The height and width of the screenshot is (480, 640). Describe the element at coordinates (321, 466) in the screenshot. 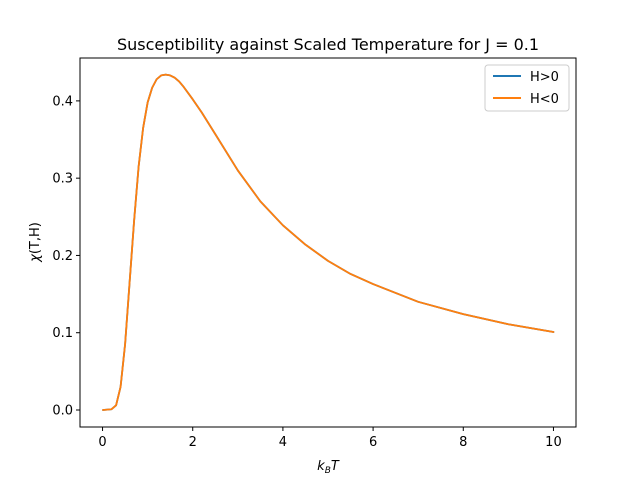

I see `x-axis-label-base: k` at that location.